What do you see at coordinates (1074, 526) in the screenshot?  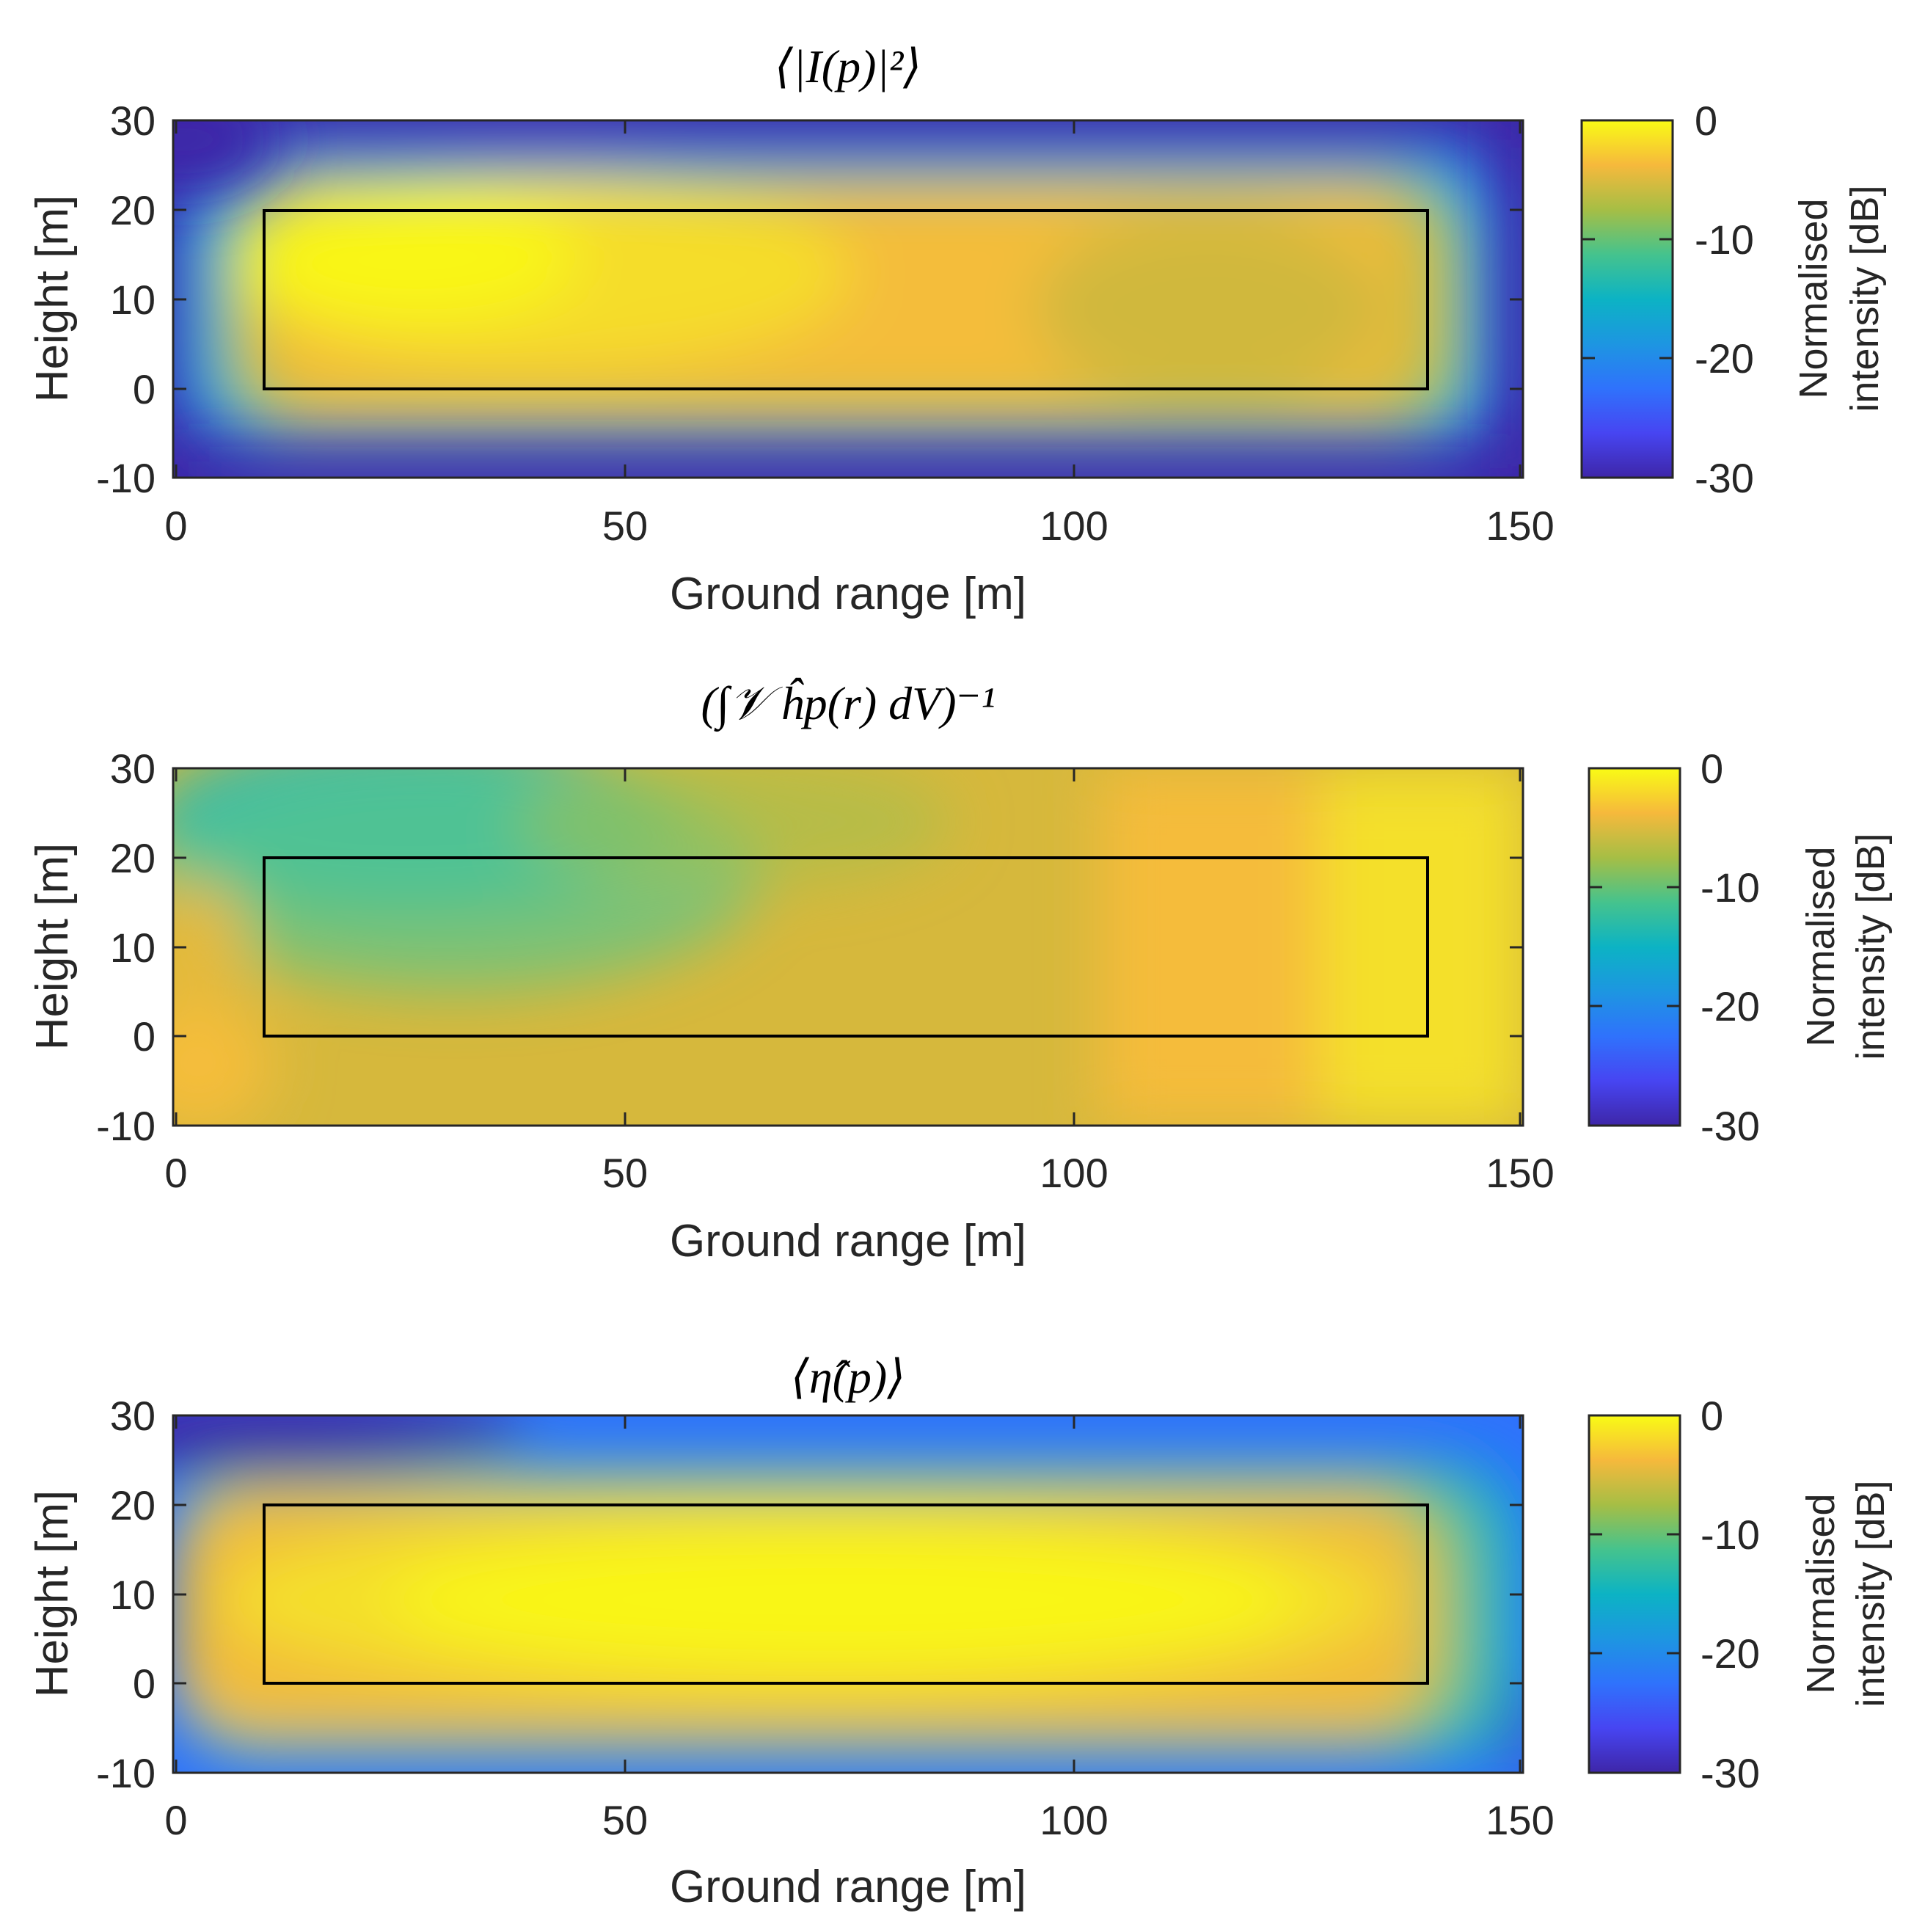 I see `panel-1-xtick-label: 100` at bounding box center [1074, 526].